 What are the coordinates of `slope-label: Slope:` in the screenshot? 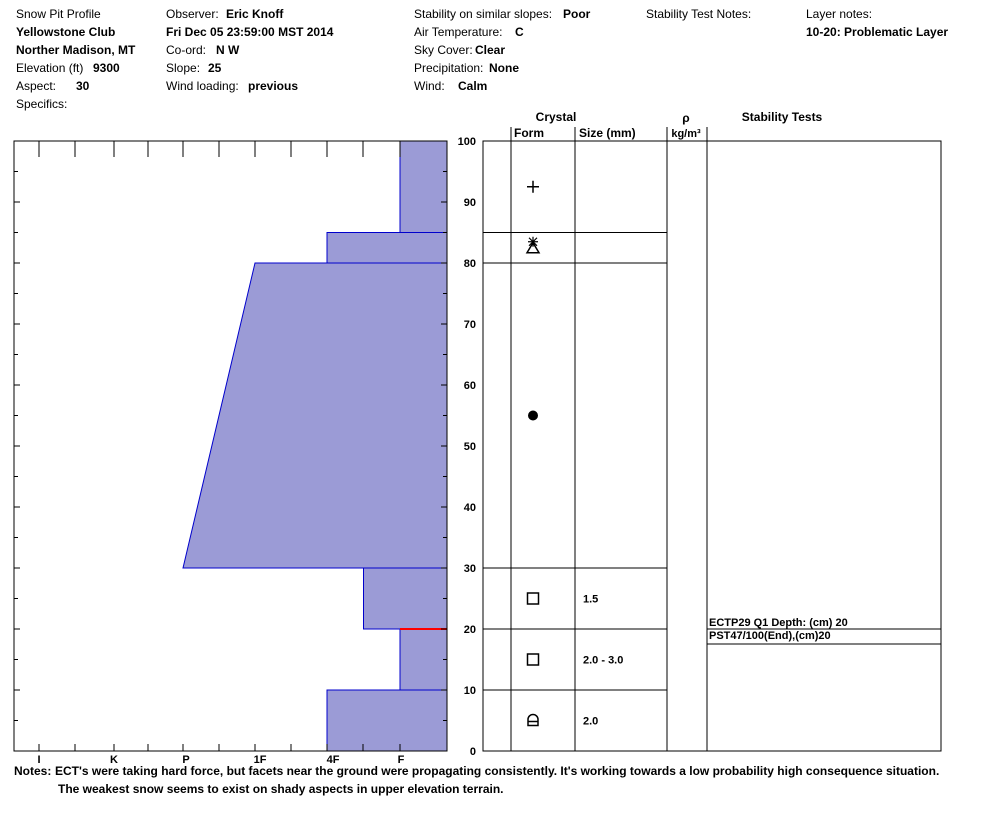 It's located at (183, 68).